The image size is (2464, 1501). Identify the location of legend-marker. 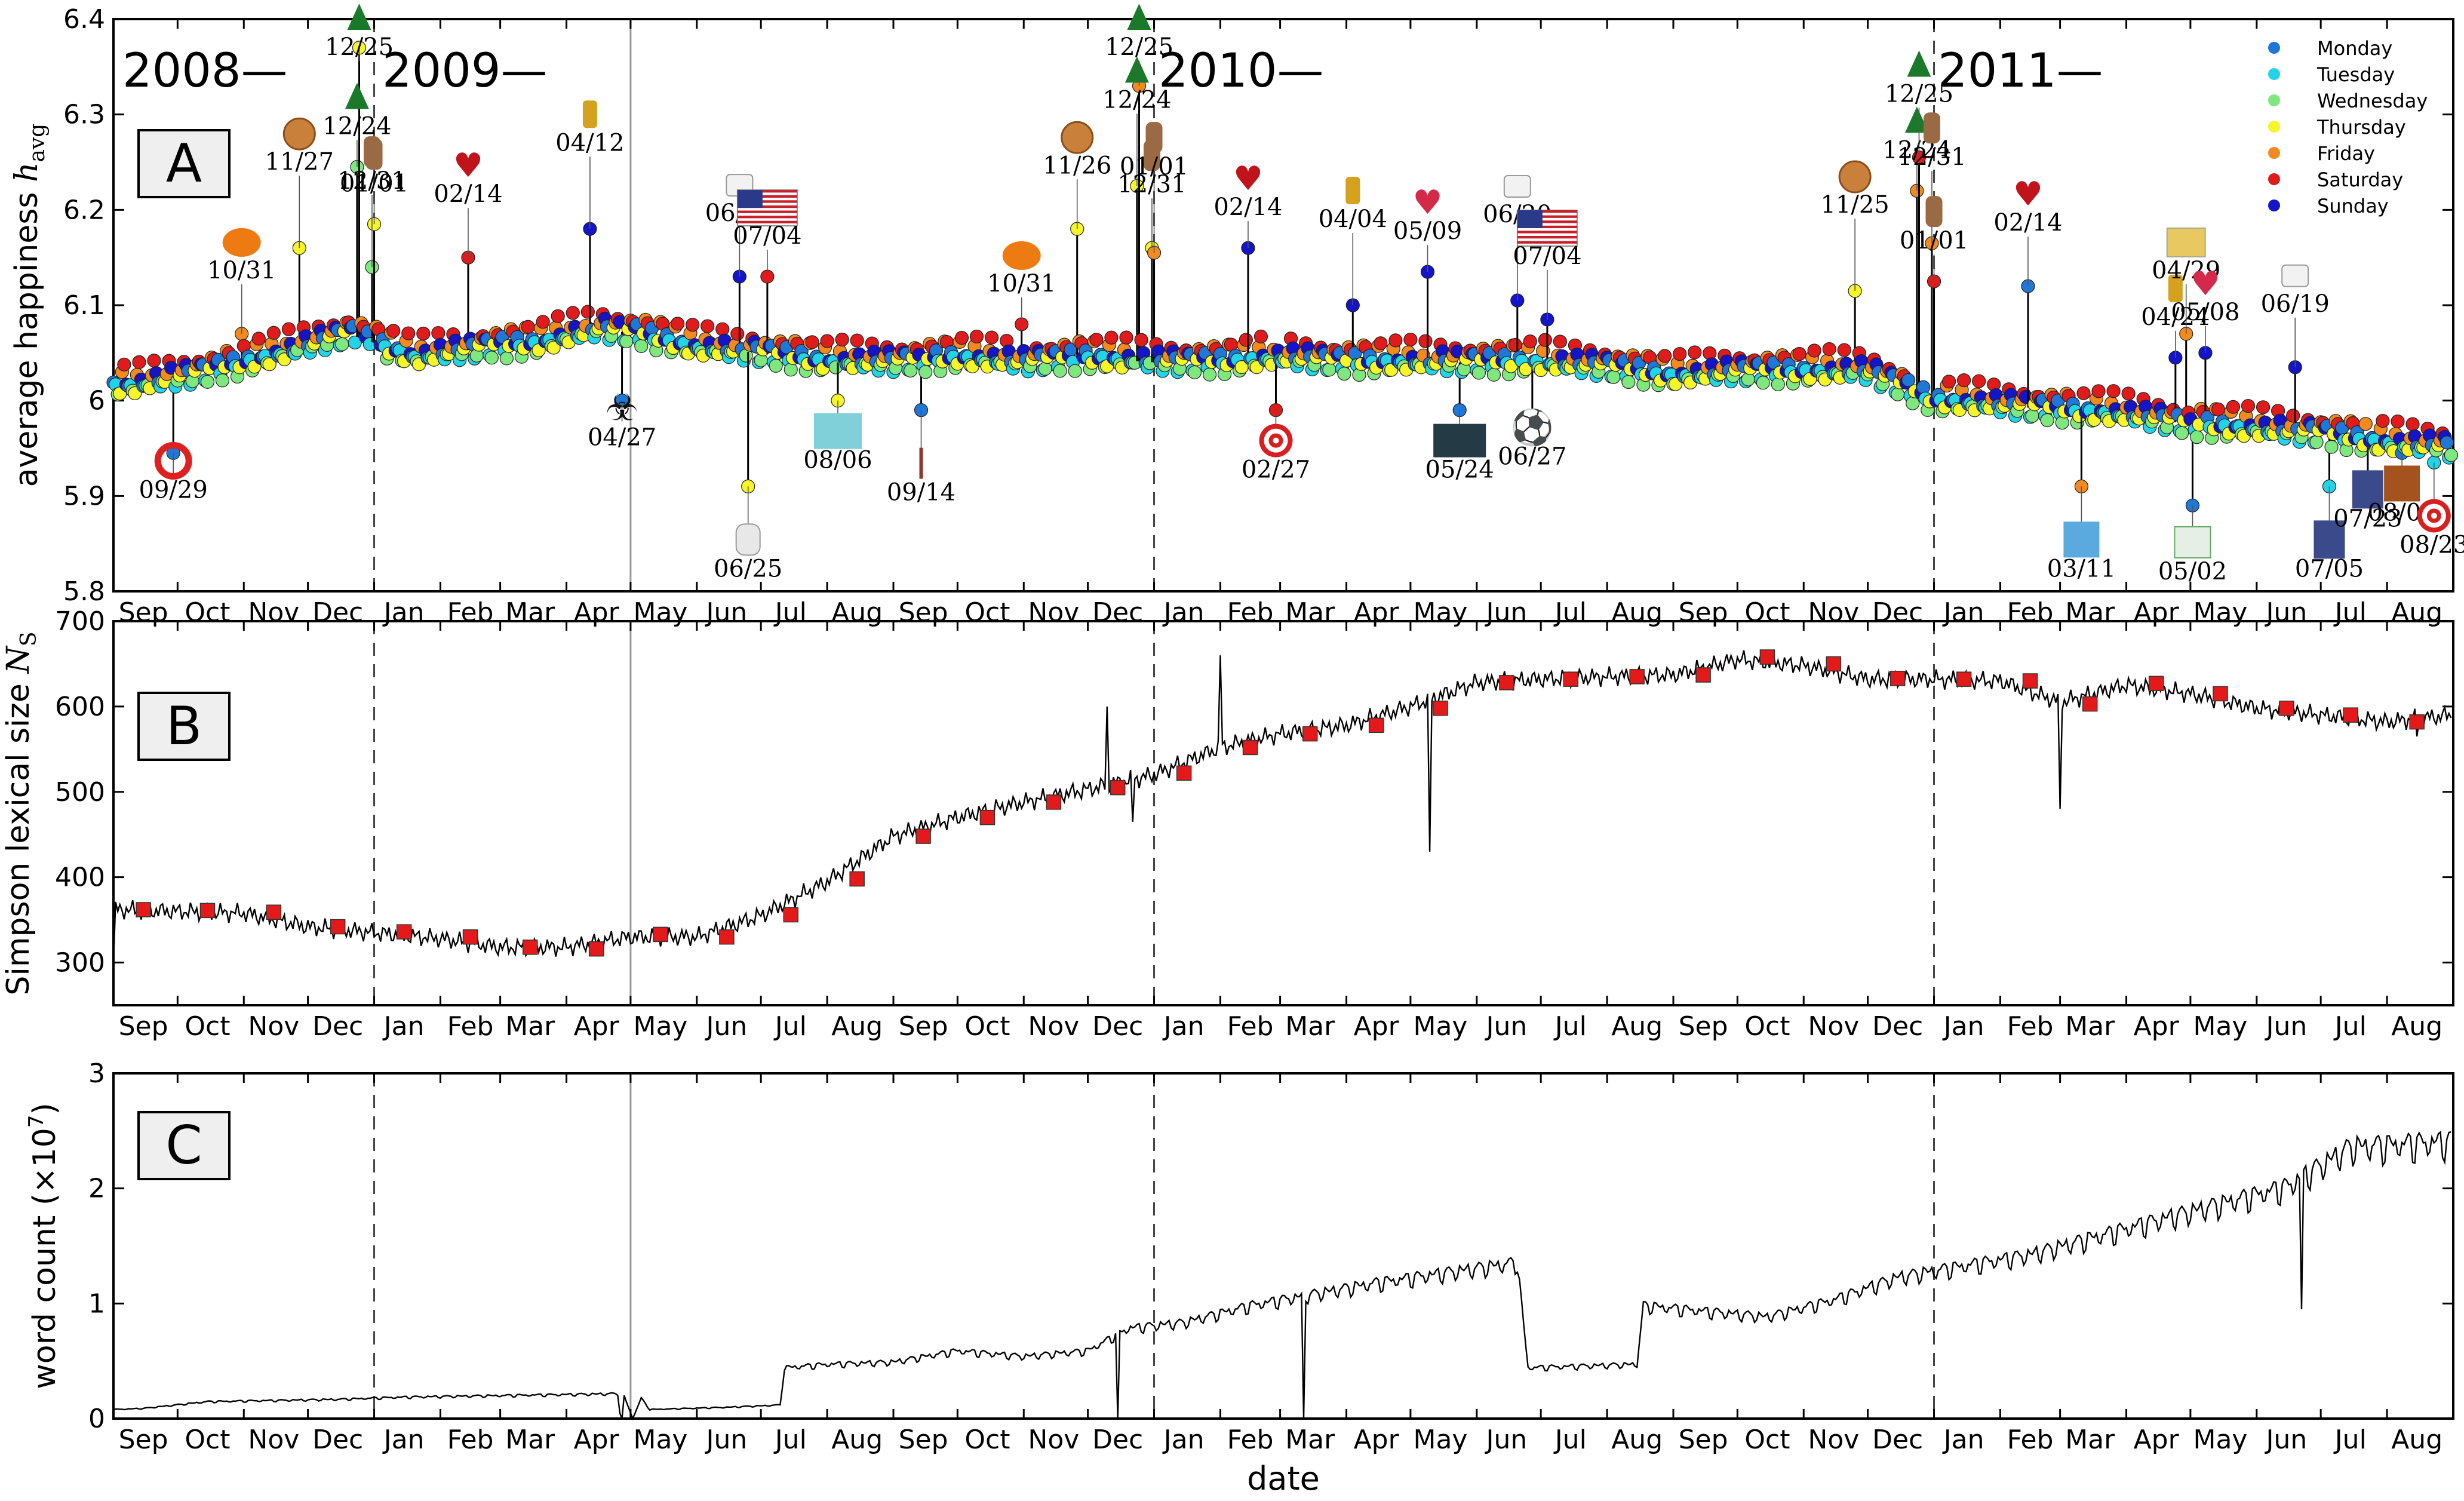
(2274, 179).